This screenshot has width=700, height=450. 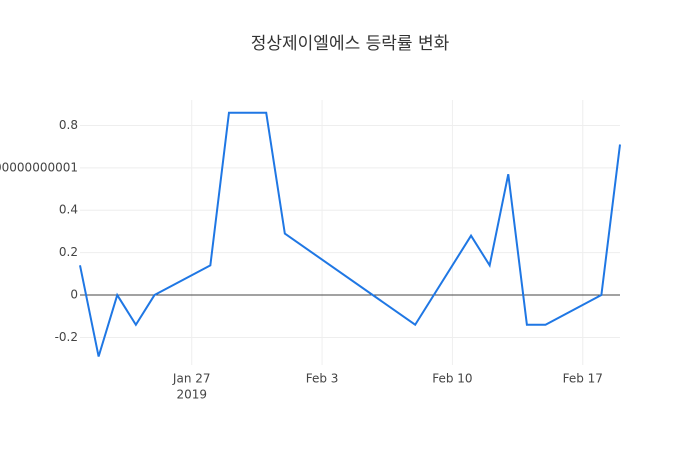 What do you see at coordinates (583, 379) in the screenshot?
I see `x-tick-label: Feb 17` at bounding box center [583, 379].